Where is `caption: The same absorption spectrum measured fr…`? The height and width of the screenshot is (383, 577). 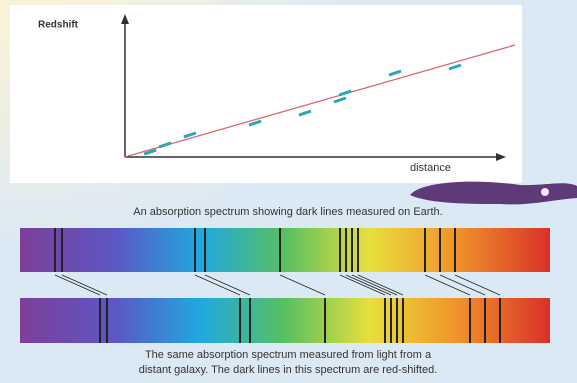 caption: The same absorption spectrum measured fr… is located at coordinates (288, 355).